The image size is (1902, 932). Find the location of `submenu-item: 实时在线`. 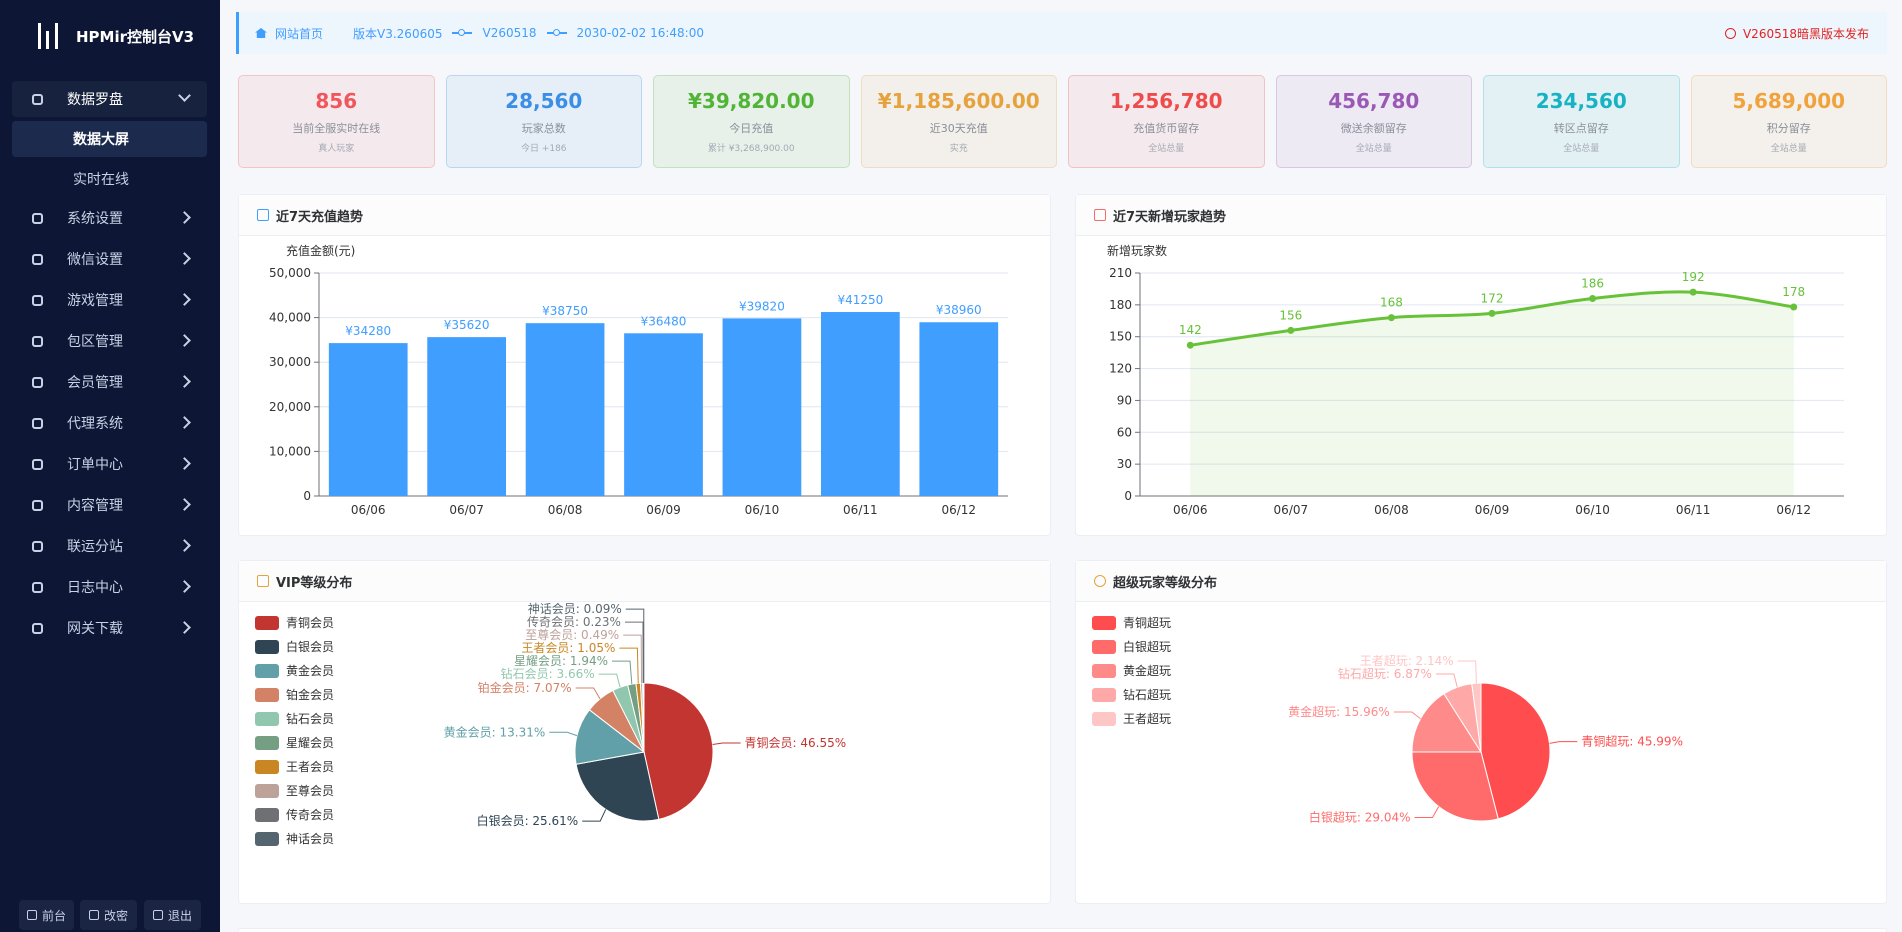

submenu-item: 实时在线 is located at coordinates (109, 179).